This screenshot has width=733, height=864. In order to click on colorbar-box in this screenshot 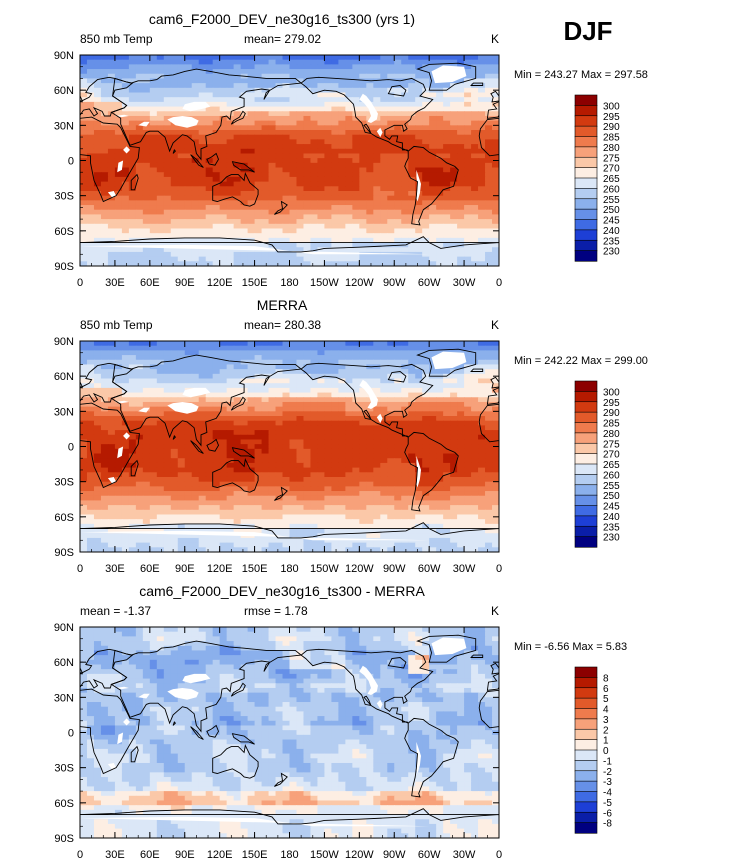, I will do `click(586, 121)`.